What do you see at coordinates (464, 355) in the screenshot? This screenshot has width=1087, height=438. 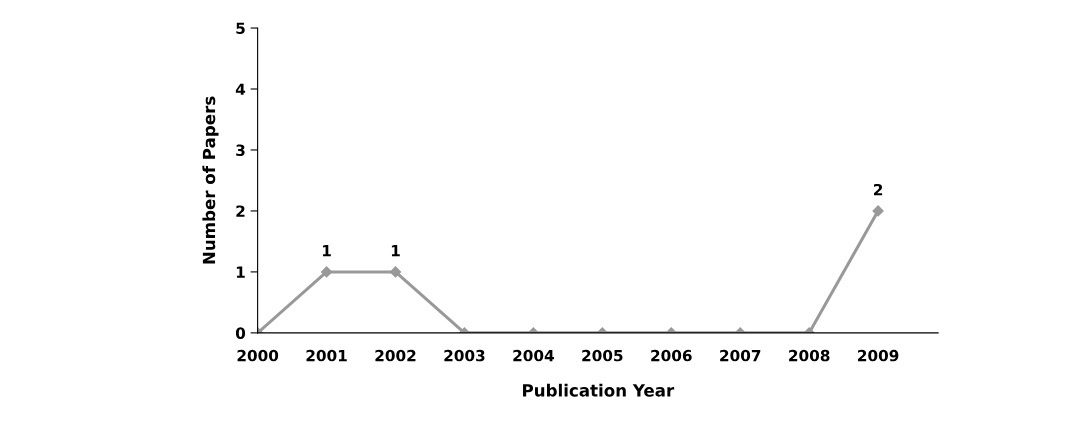 I see `x-tick-label: 2003` at bounding box center [464, 355].